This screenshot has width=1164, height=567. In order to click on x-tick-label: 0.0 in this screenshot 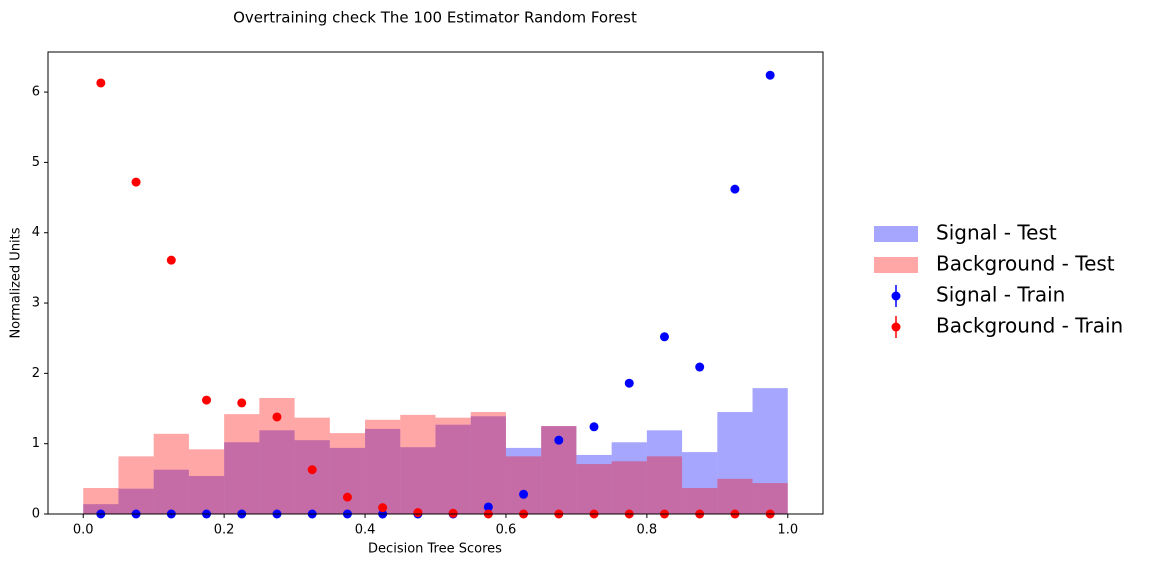, I will do `click(83, 530)`.